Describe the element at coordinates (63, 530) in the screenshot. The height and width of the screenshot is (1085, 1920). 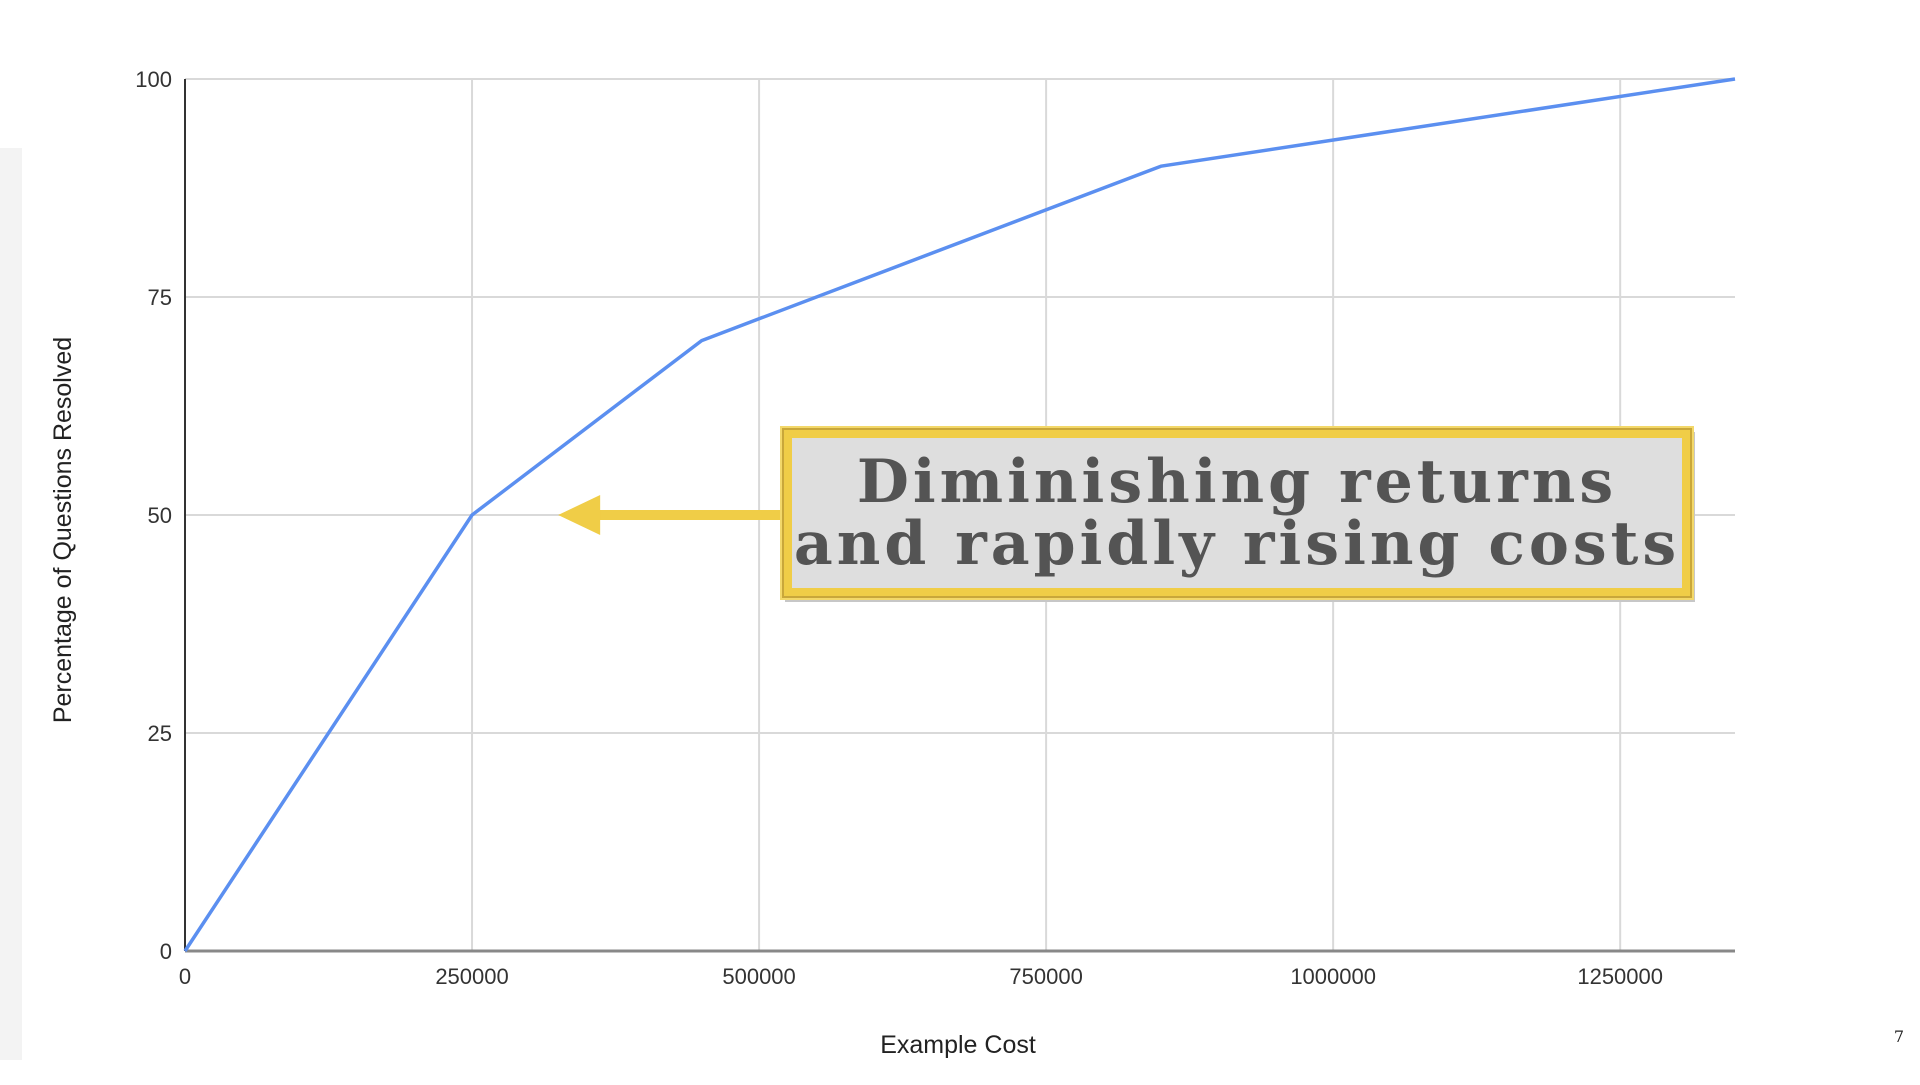
I see `y-axis-title: Percentage of Questions Resolved` at that location.